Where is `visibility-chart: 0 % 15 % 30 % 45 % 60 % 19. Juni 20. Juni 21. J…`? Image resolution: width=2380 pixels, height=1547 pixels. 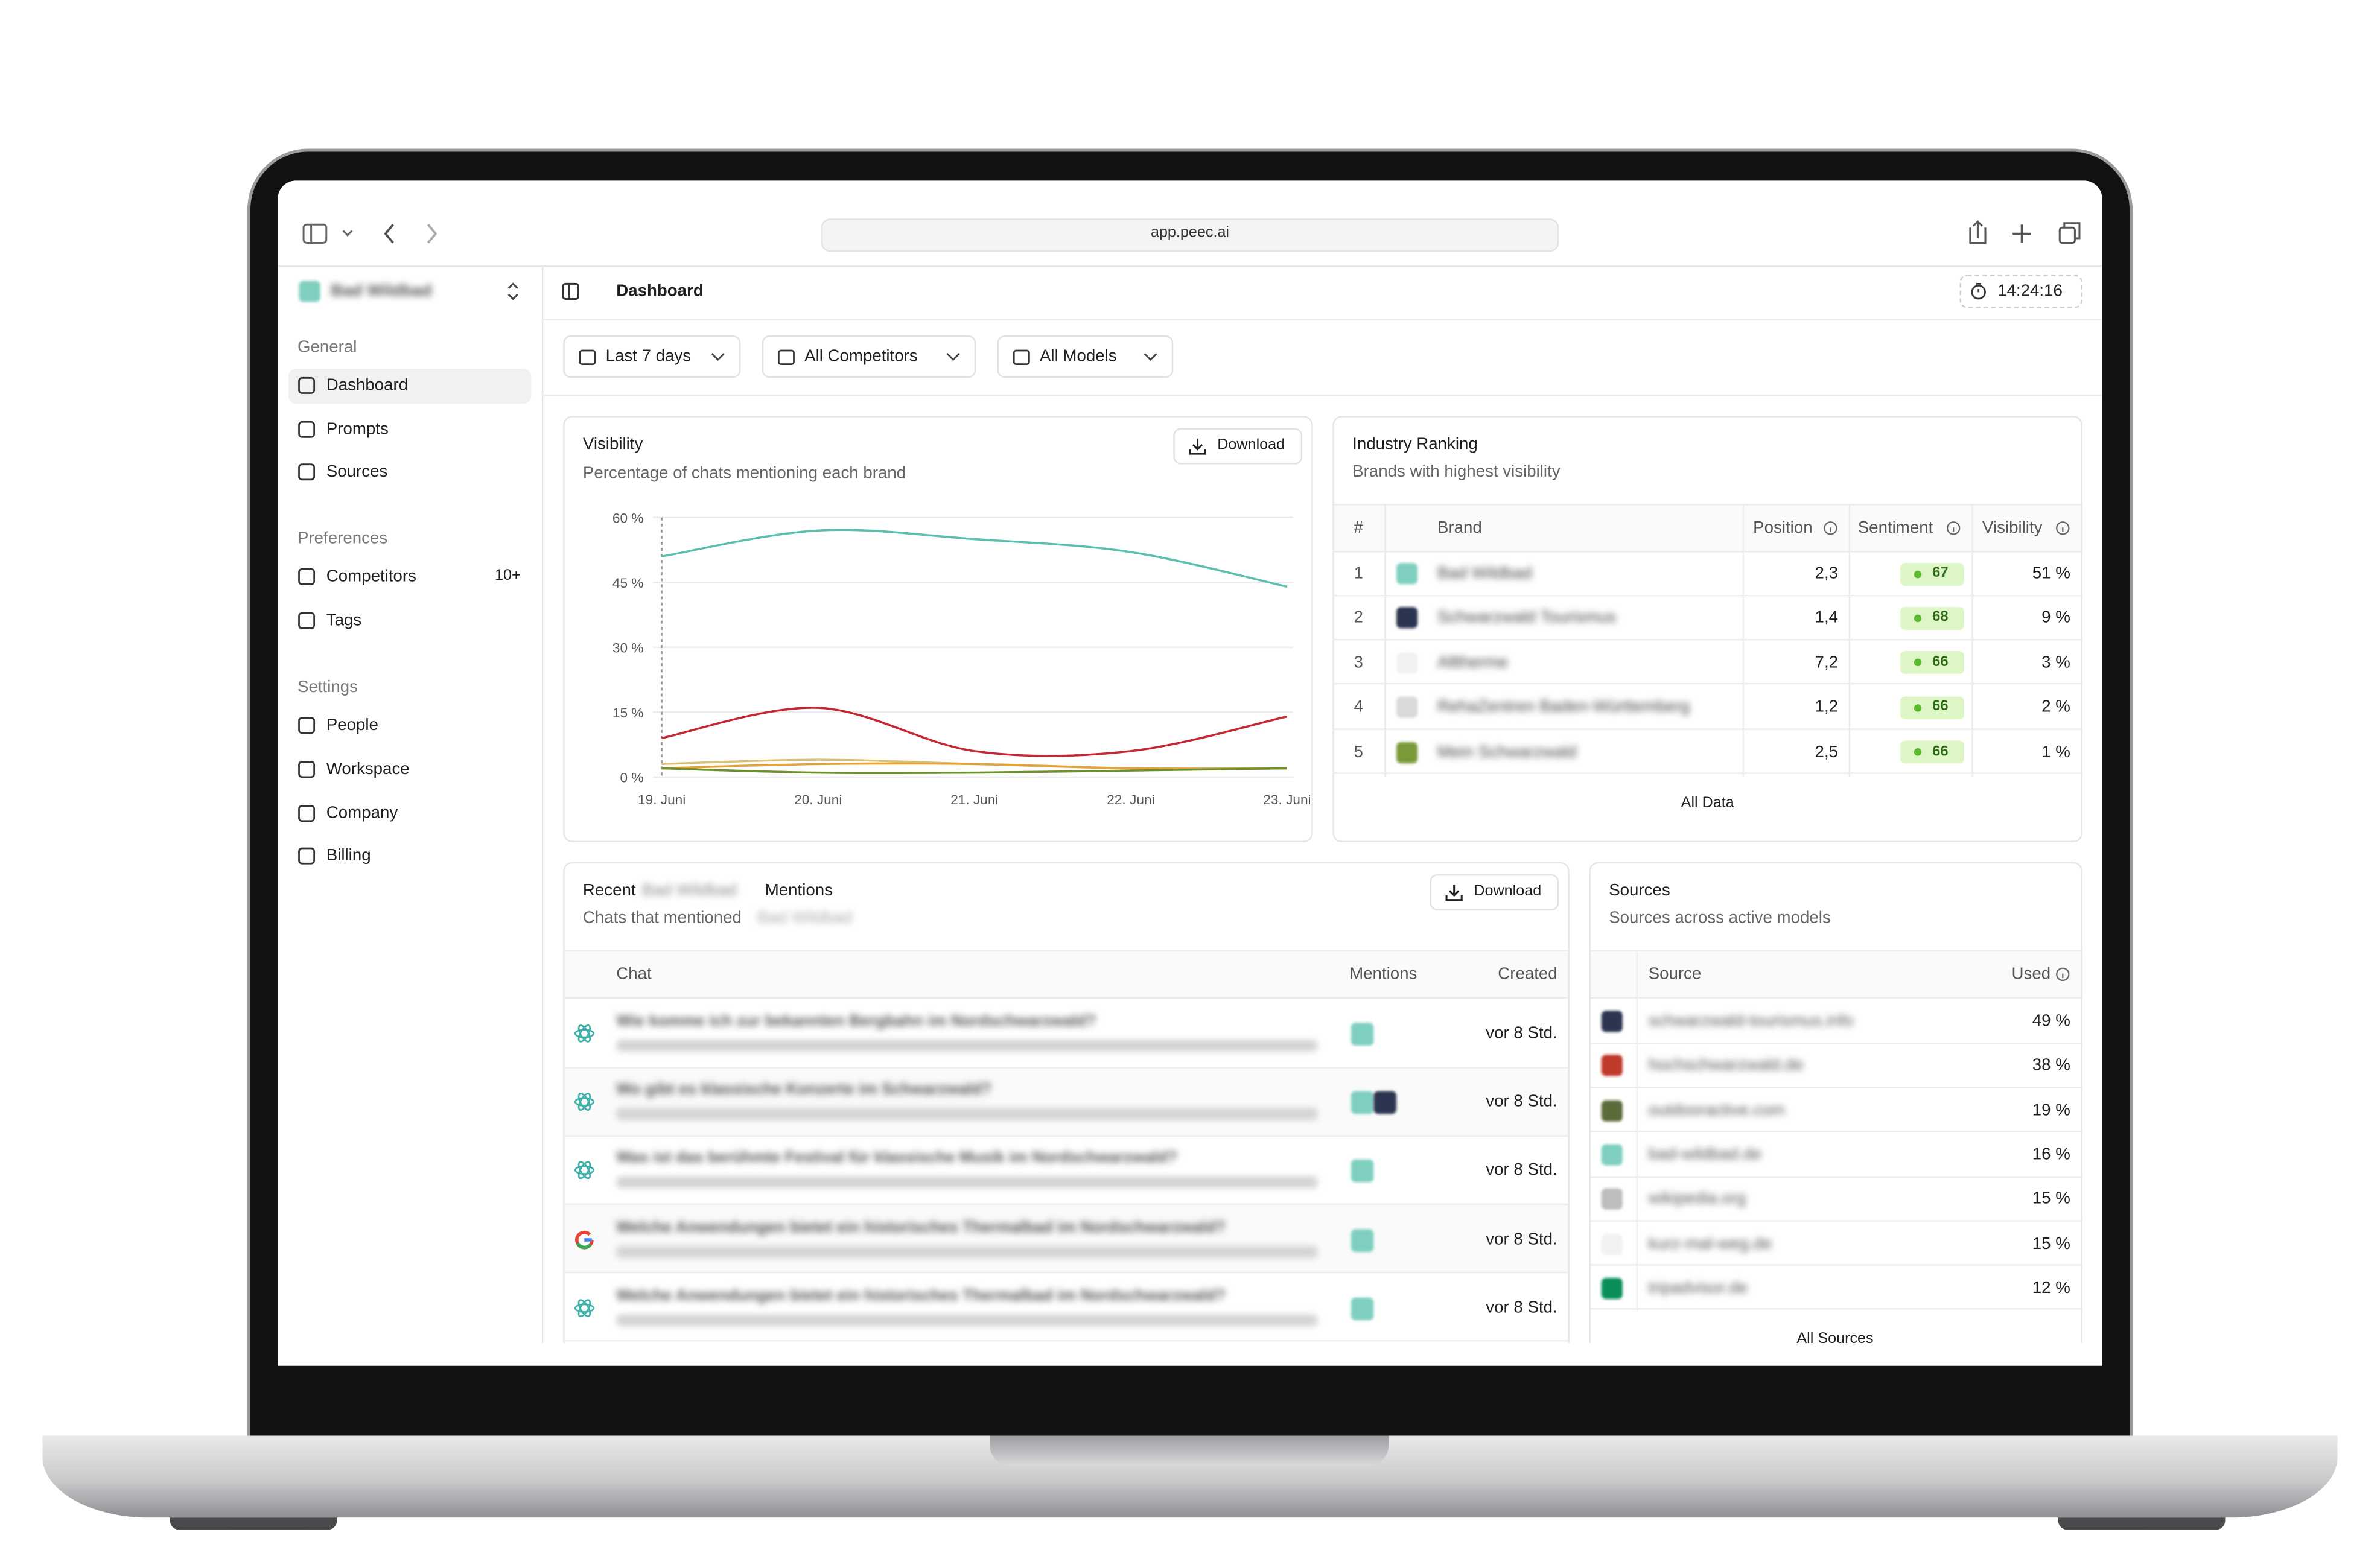 visibility-chart: 0 % 15 % 30 % 45 % 60 % 19. Juni 20. Juni 21. J… is located at coordinates (961, 660).